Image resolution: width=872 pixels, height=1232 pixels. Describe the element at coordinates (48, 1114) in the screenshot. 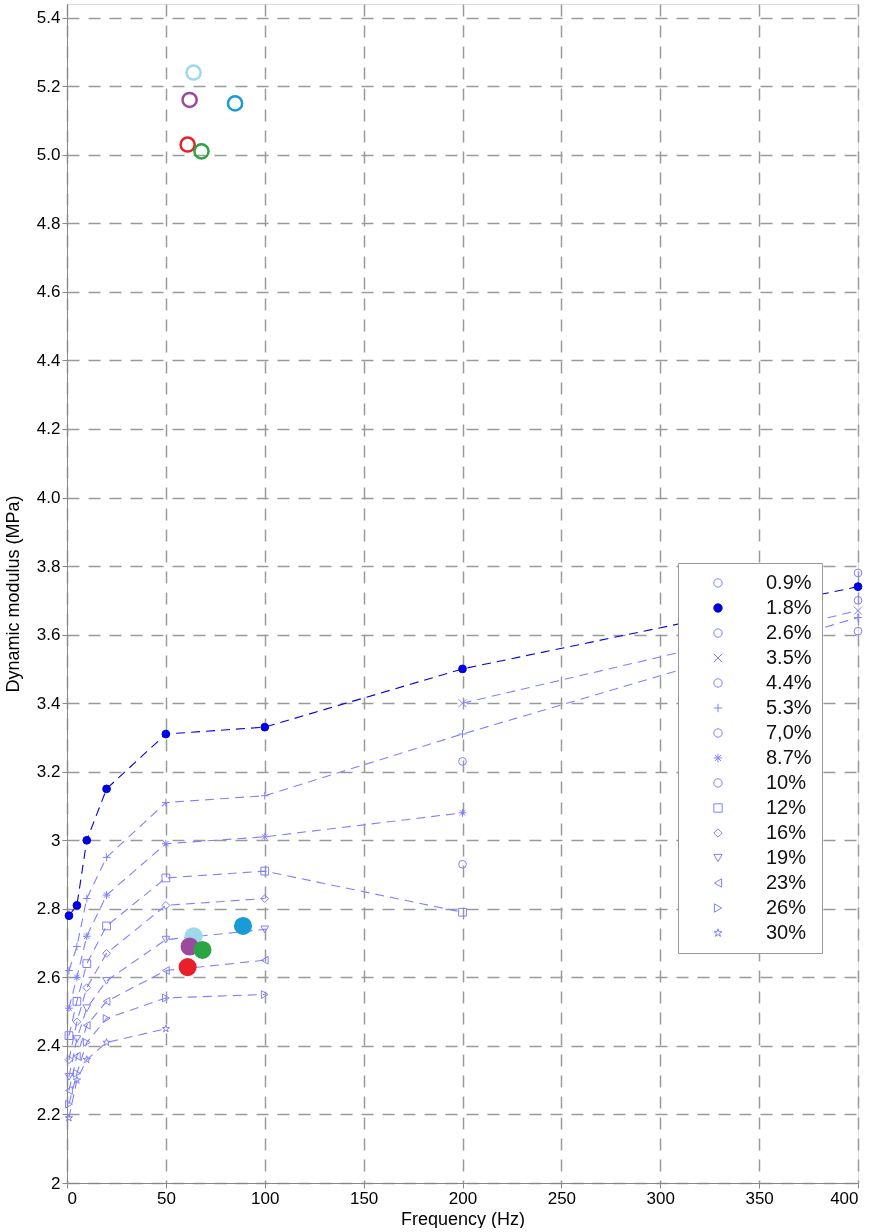

I see `y-tick-label: 2.2` at that location.